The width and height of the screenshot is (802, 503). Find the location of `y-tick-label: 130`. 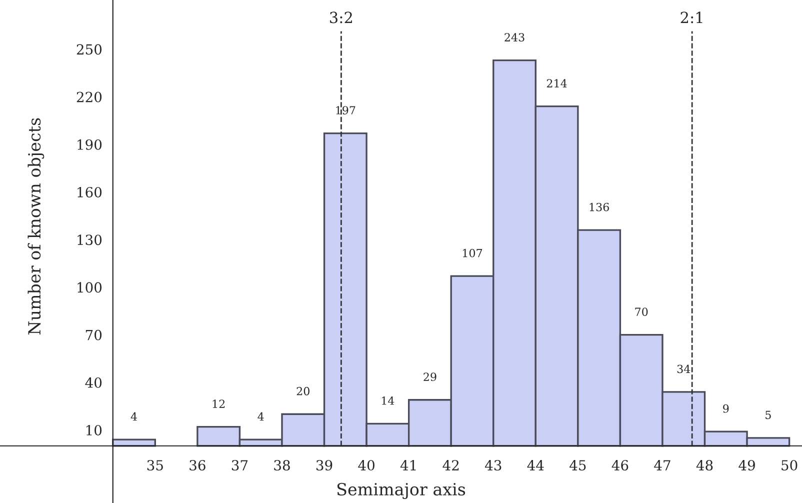

y-tick-label: 130 is located at coordinates (90, 240).